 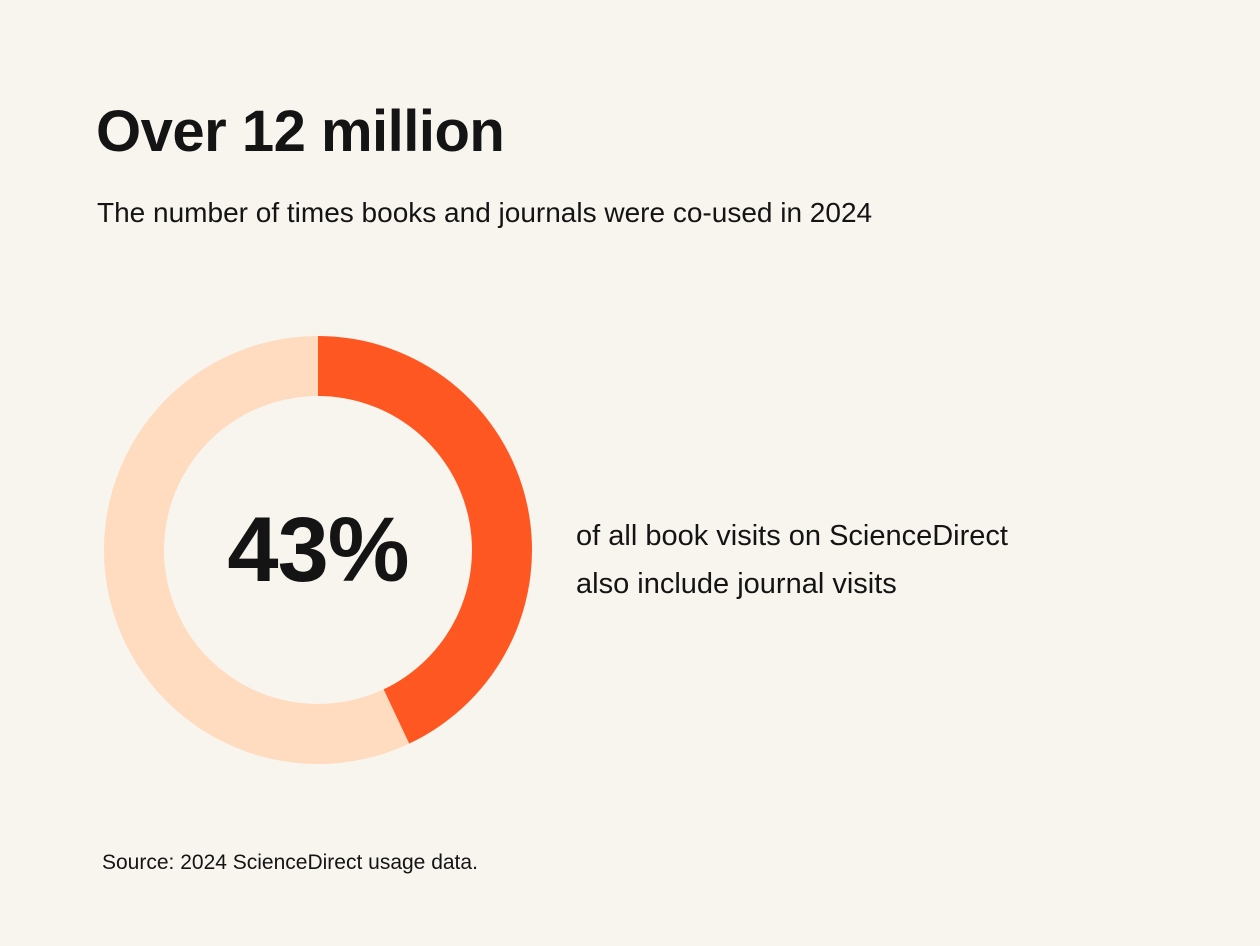 I want to click on caption-line-2: also include journal visits, so click(x=736, y=584).